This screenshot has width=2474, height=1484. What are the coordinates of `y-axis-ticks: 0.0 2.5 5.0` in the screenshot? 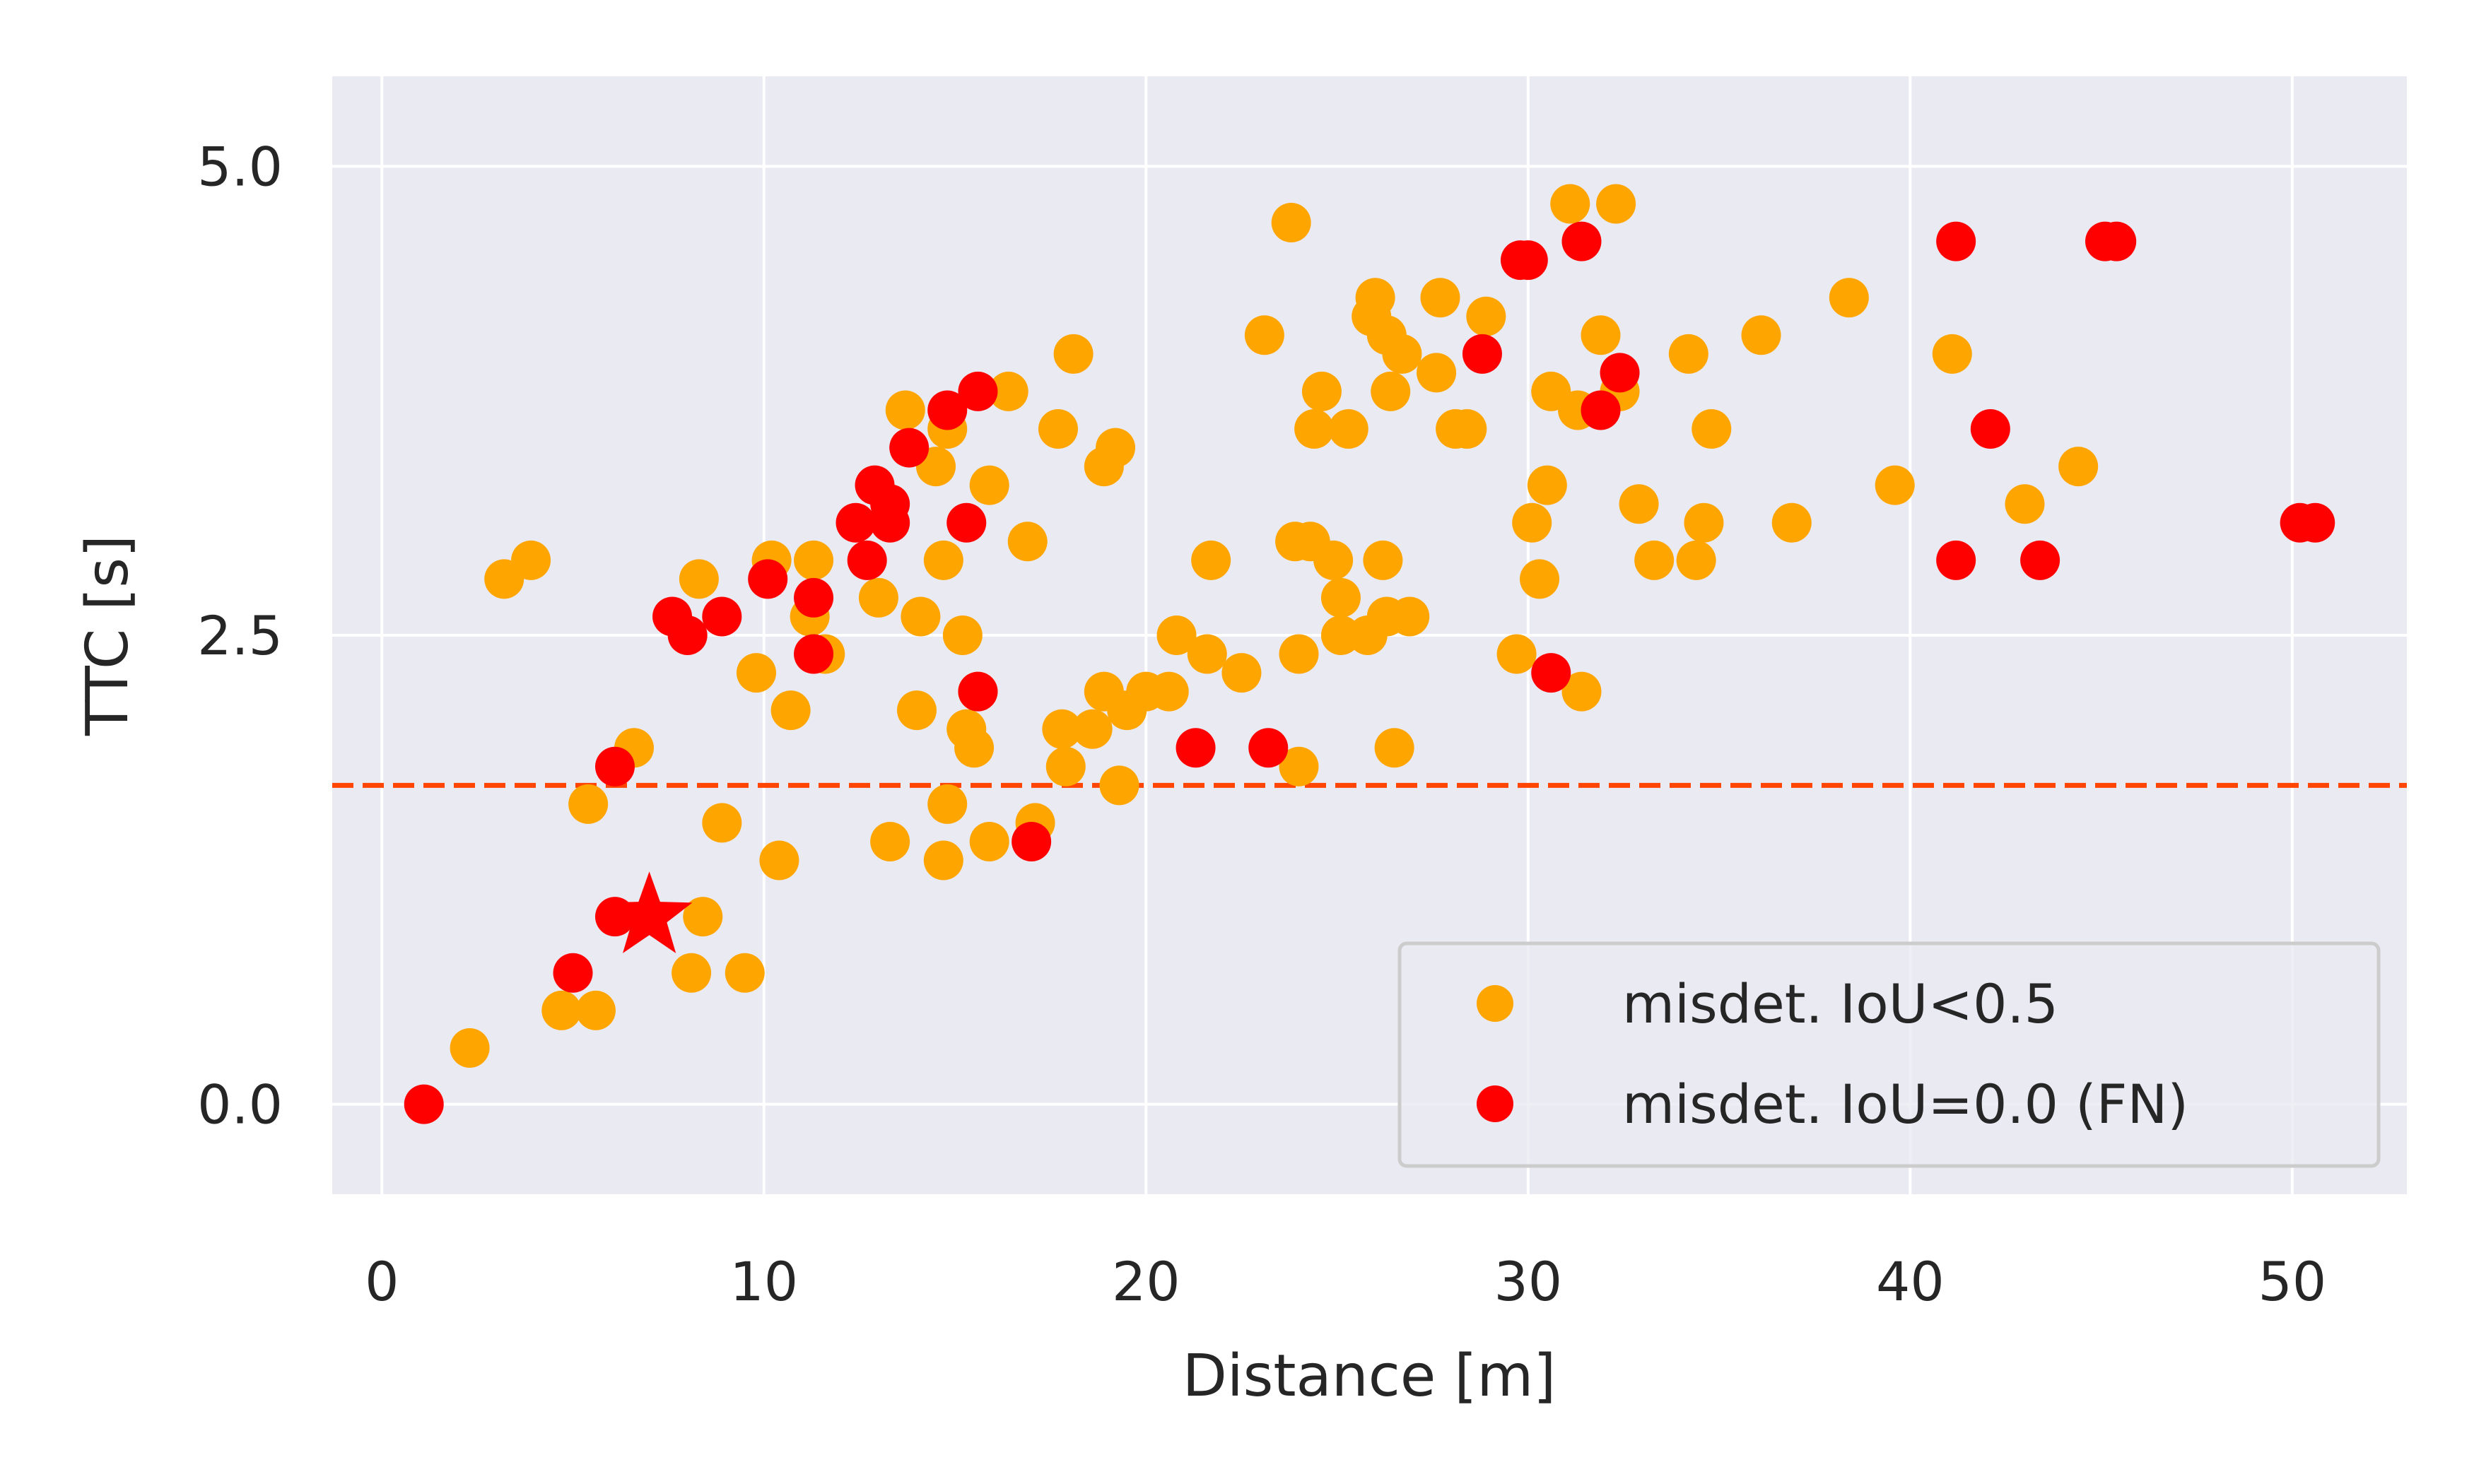 It's located at (240, 635).